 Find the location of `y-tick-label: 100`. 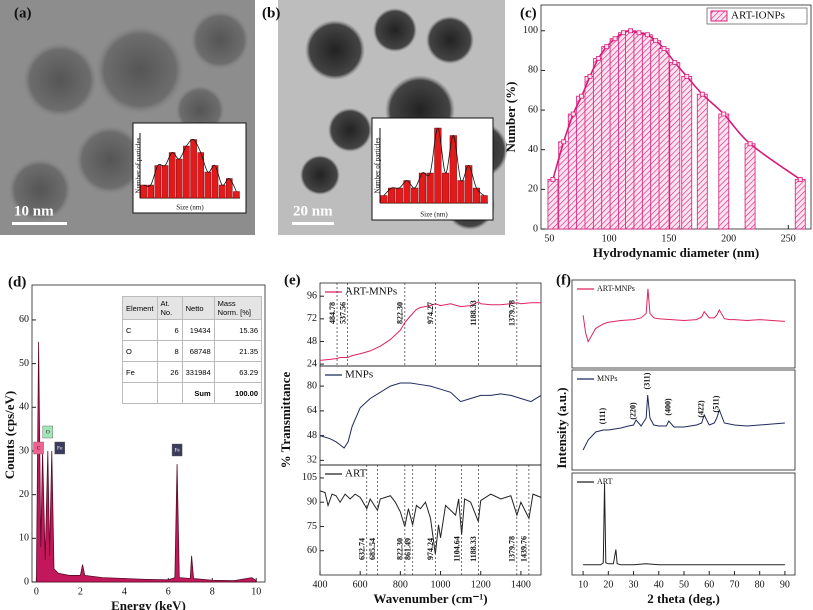

y-tick-label: 100 is located at coordinates (530, 30).